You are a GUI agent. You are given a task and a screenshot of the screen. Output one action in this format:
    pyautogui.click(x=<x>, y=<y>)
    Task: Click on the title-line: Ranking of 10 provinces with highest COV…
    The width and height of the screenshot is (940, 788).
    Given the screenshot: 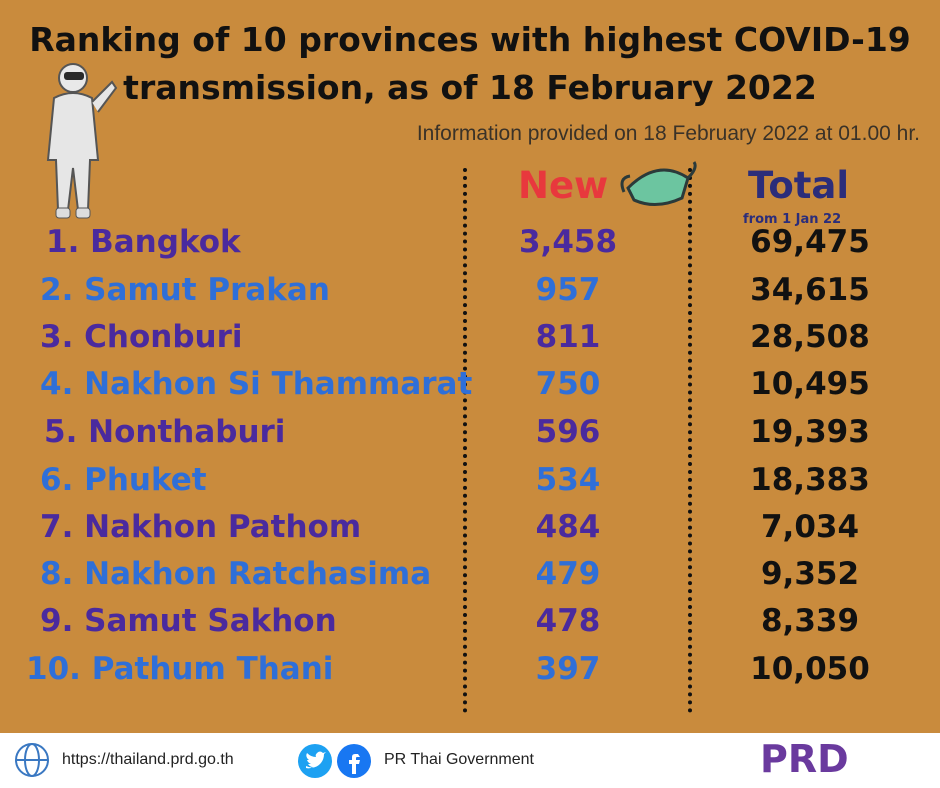 What is the action you would take?
    pyautogui.click(x=470, y=39)
    